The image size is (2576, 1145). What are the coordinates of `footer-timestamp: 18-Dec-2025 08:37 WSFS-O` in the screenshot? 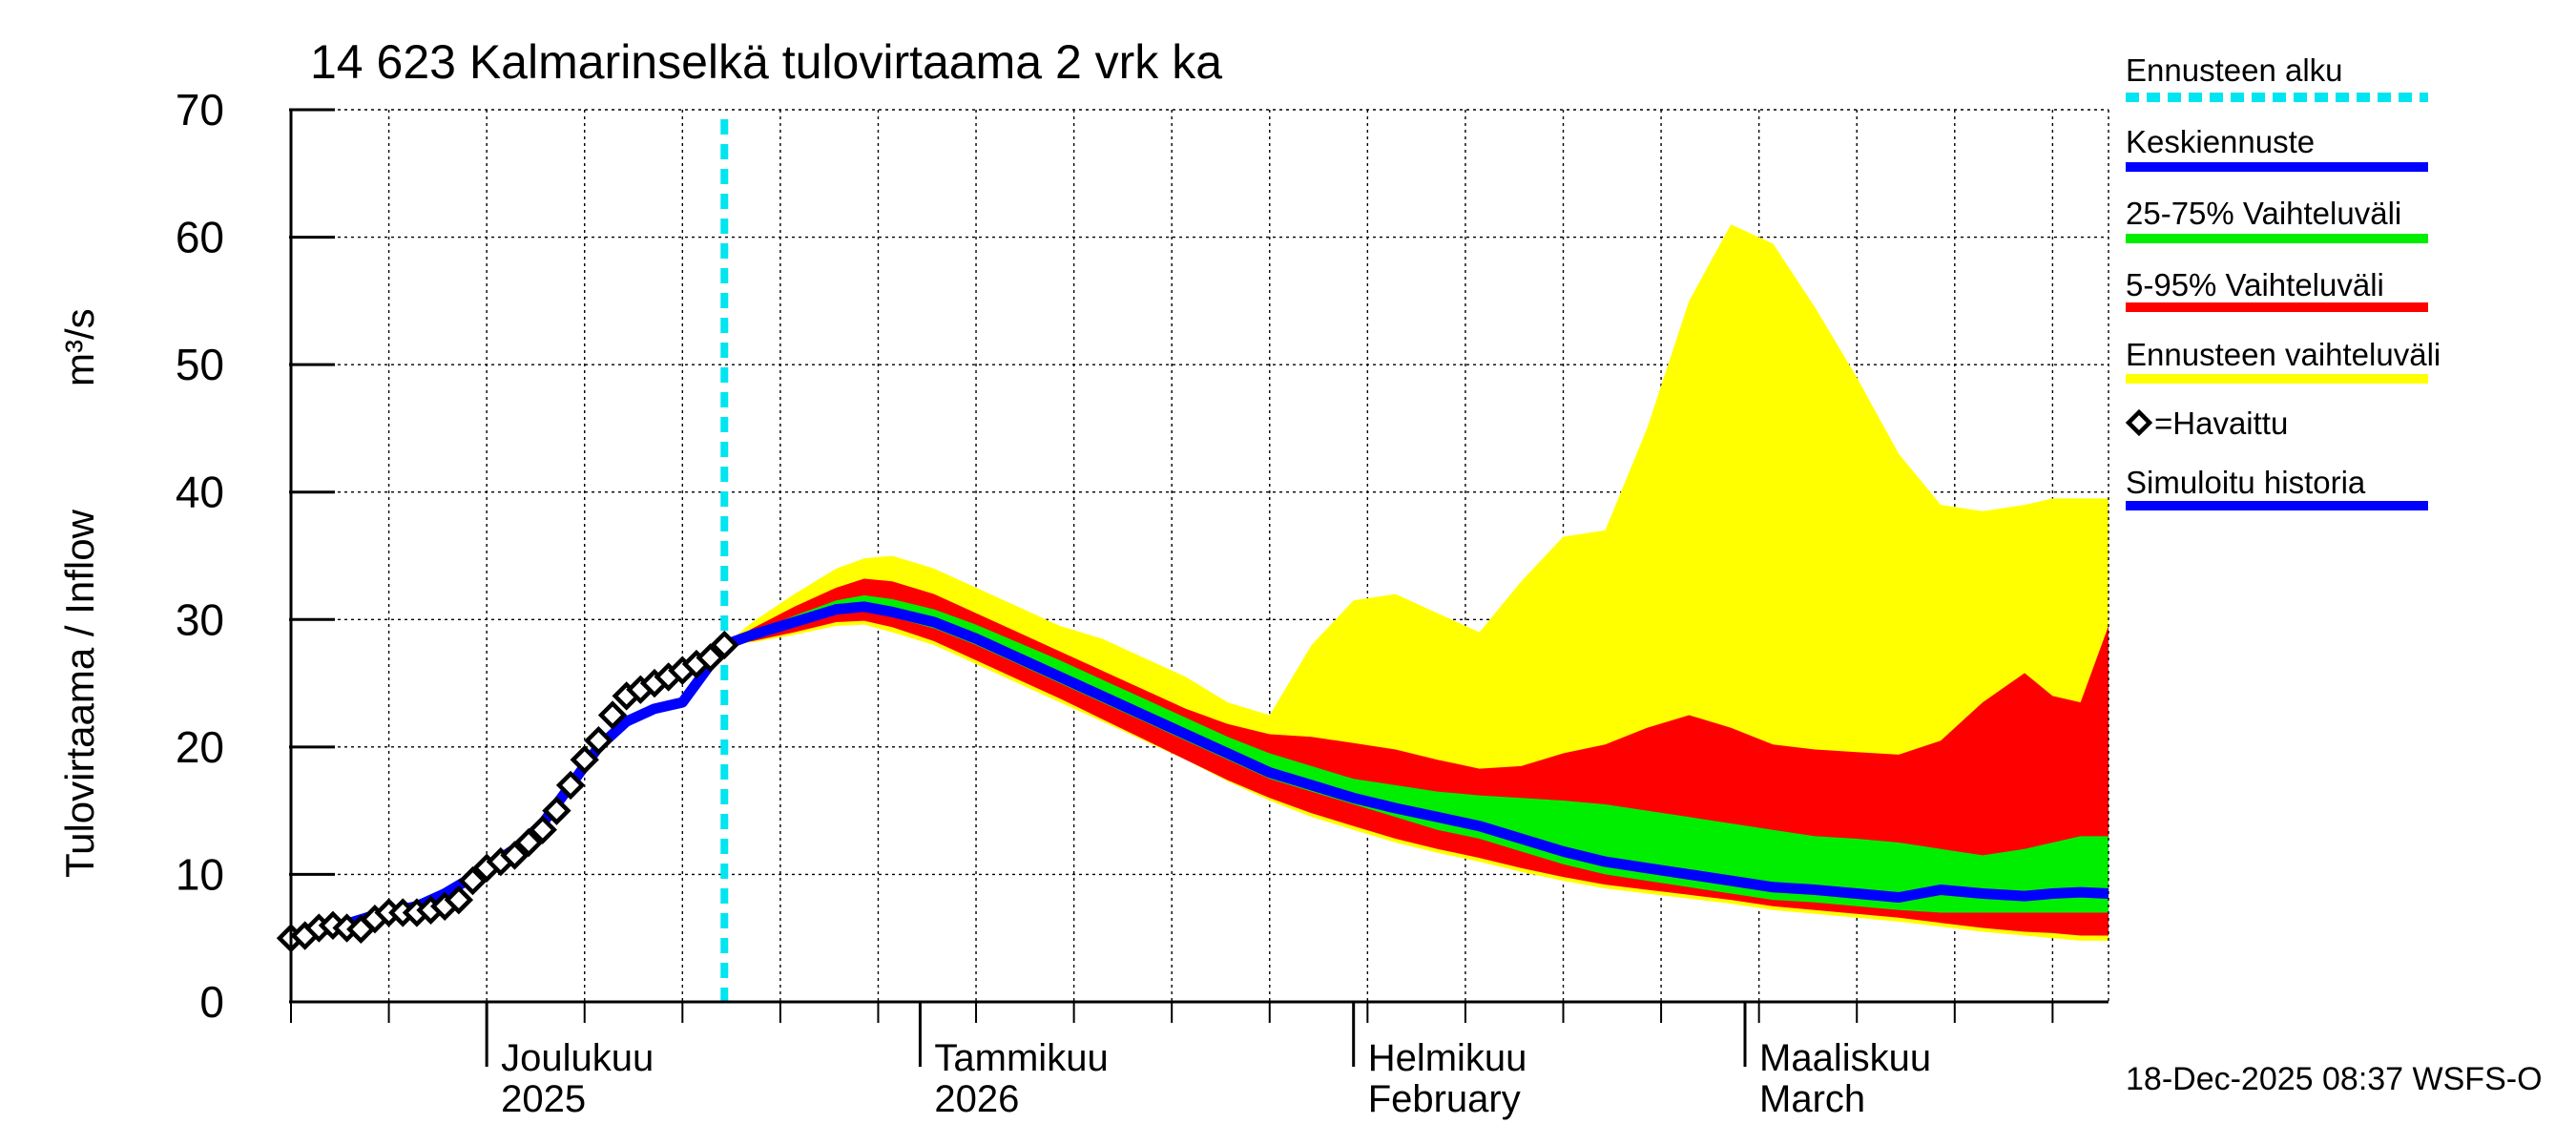 It's located at (2334, 1079).